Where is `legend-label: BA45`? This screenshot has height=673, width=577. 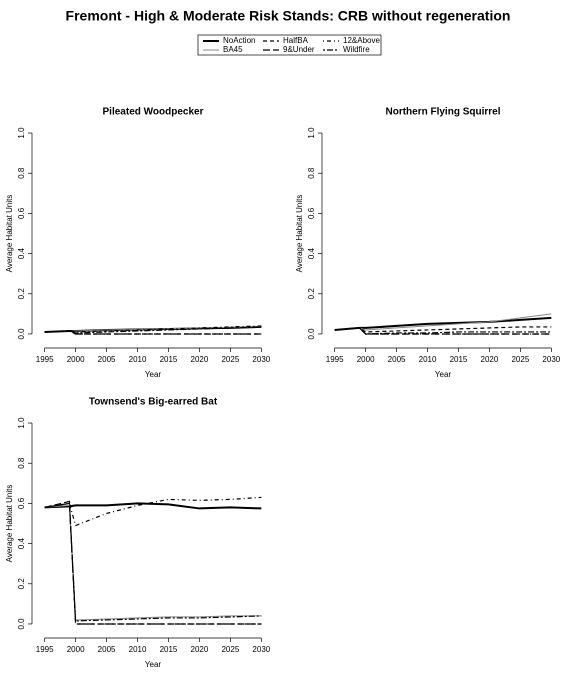 legend-label: BA45 is located at coordinates (233, 49).